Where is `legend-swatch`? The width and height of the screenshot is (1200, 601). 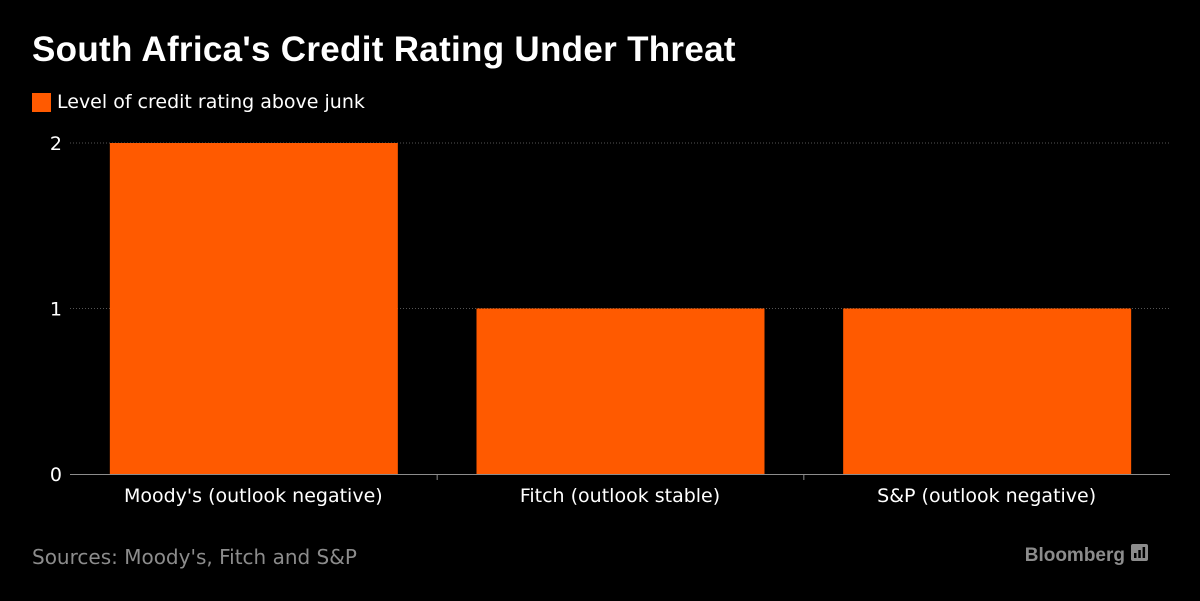 legend-swatch is located at coordinates (41, 102).